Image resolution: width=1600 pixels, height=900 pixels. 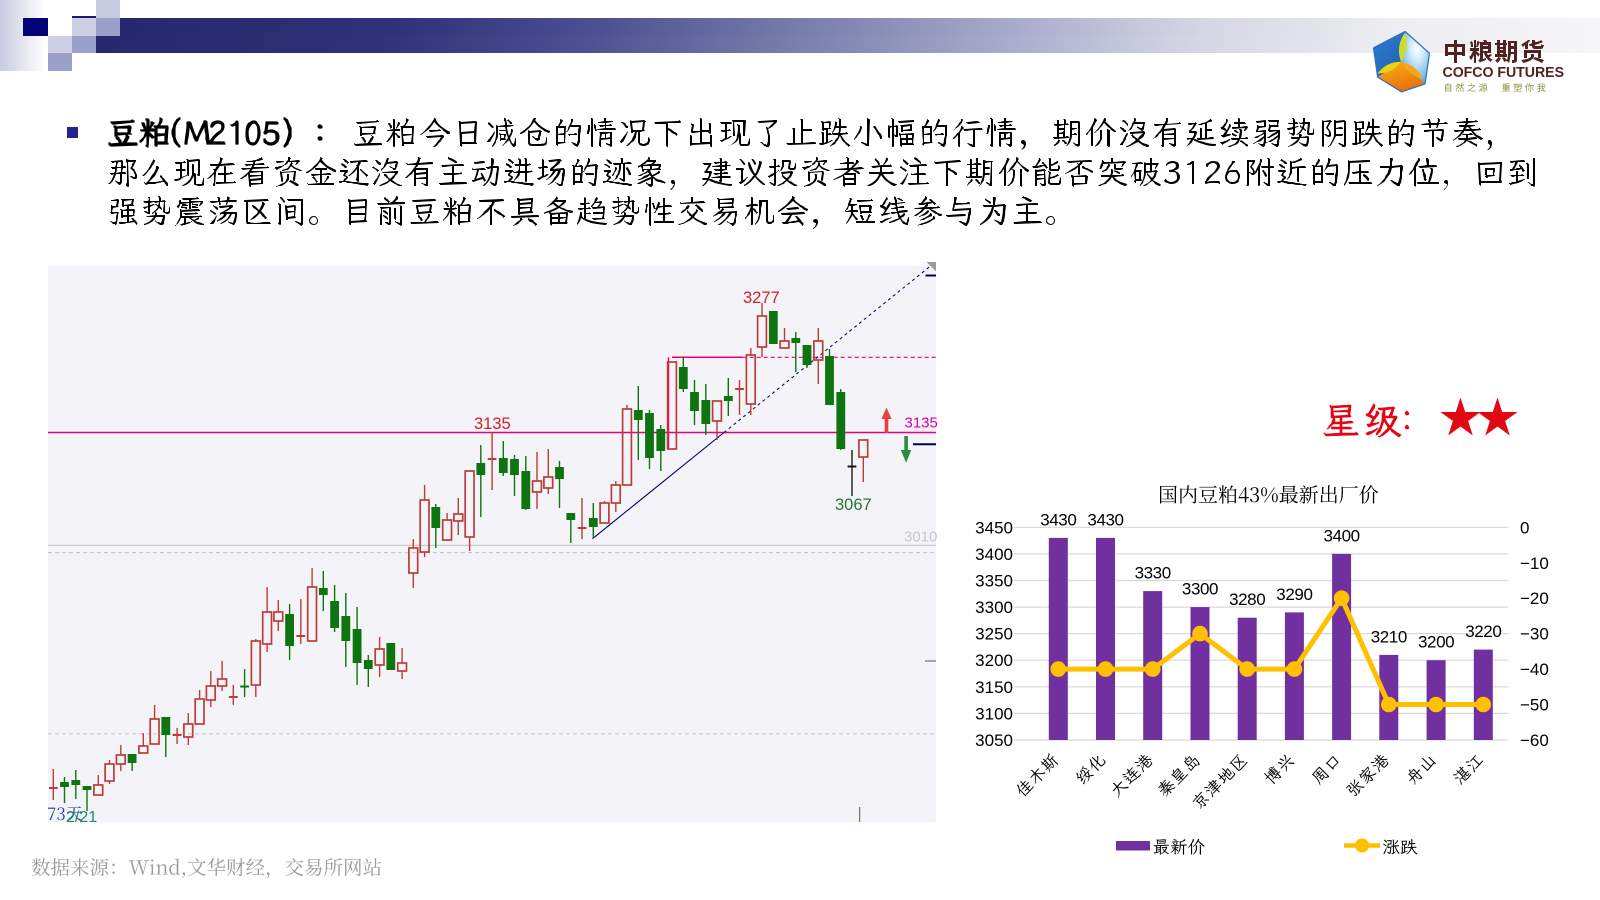 I want to click on svg-text: 2/21, so click(x=81, y=817).